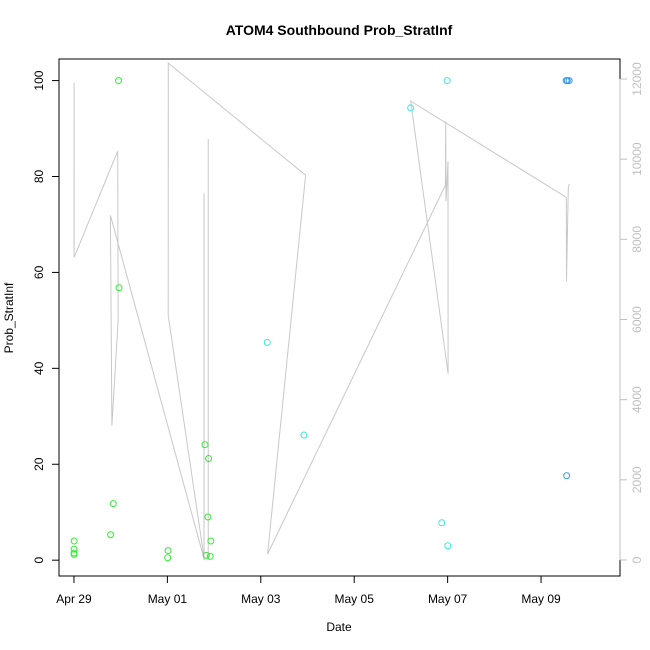  I want to click on y-axis-label: Prob_StratInf, so click(9, 317).